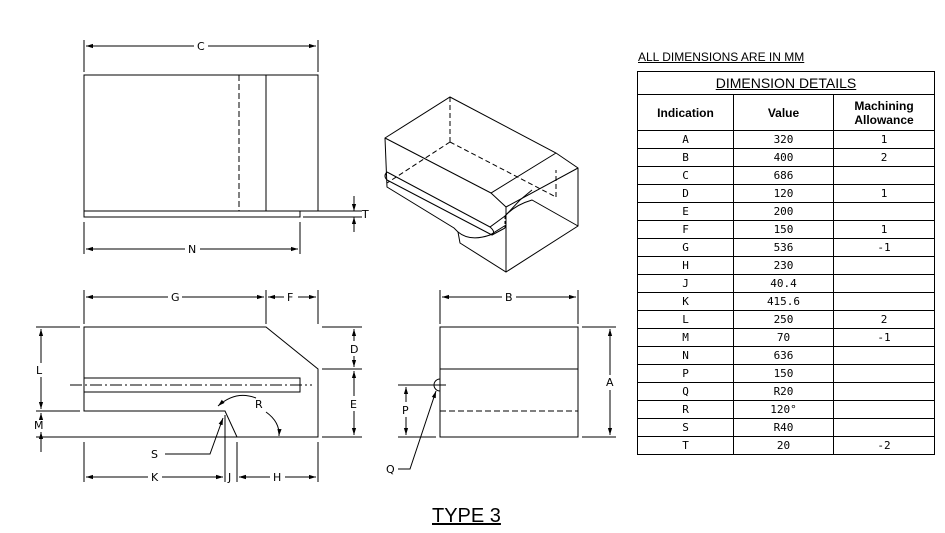 The height and width of the screenshot is (533, 945). I want to click on cell-indication: S, so click(685, 427).